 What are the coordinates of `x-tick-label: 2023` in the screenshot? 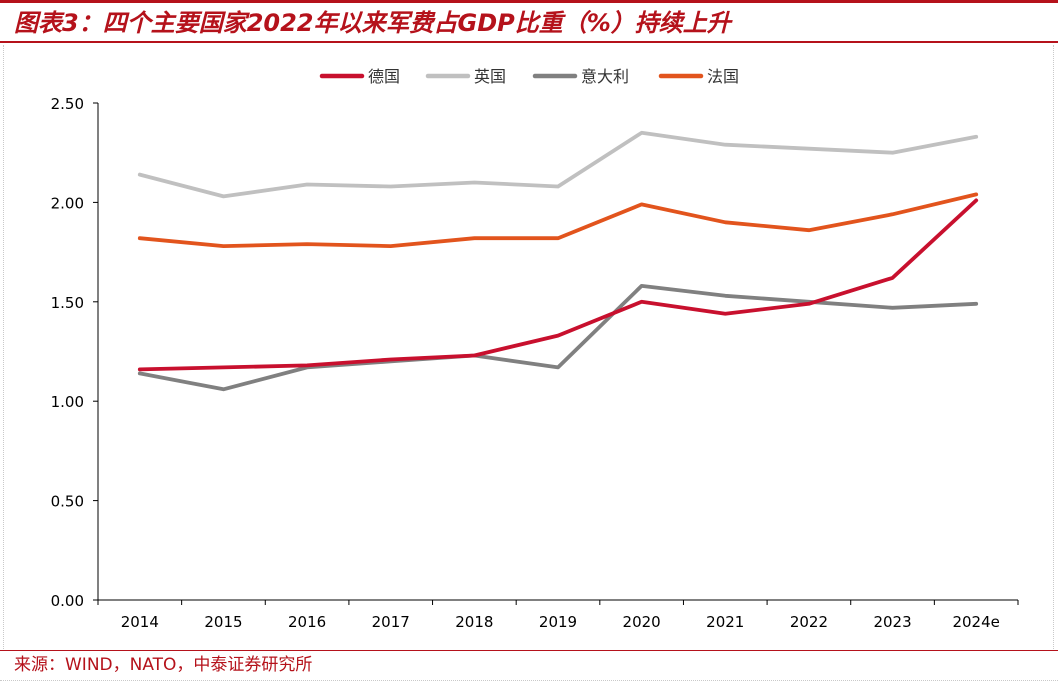 It's located at (892, 622).